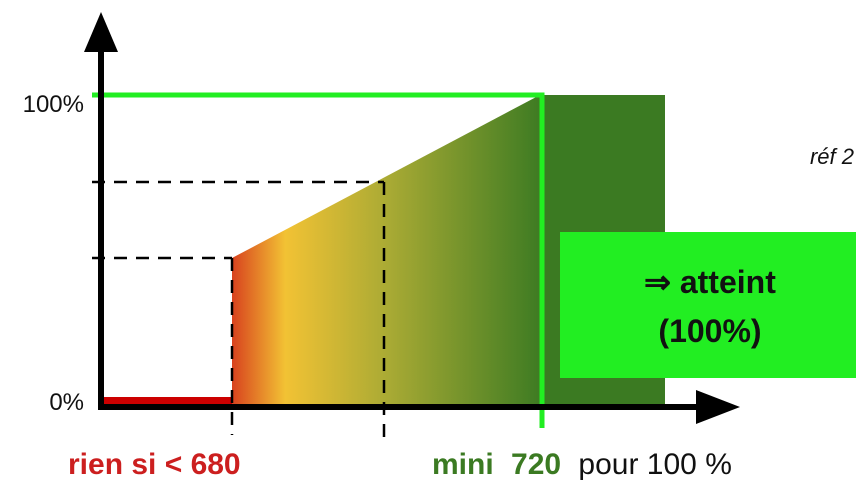  What do you see at coordinates (154, 464) in the screenshot?
I see `threshold-label: rien si < 680` at bounding box center [154, 464].